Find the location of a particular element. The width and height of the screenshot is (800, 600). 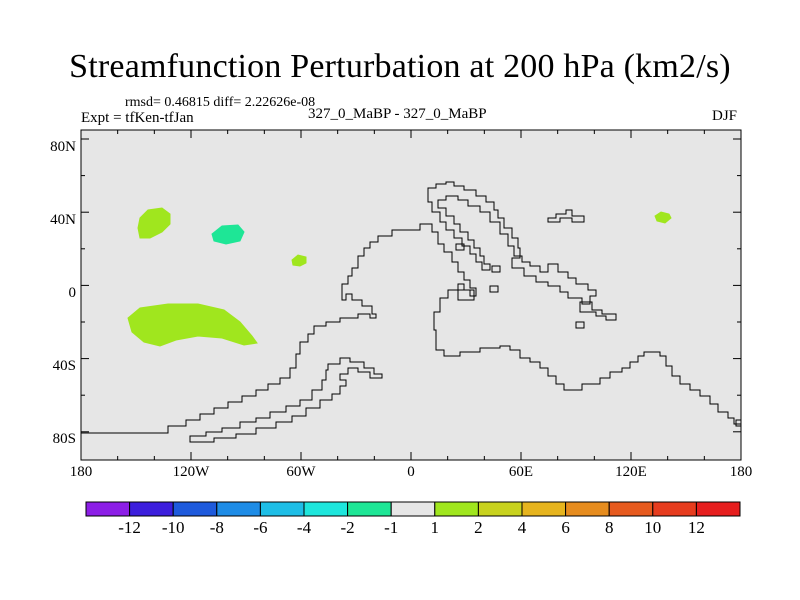

lon-tick-label: 120E is located at coordinates (631, 472).